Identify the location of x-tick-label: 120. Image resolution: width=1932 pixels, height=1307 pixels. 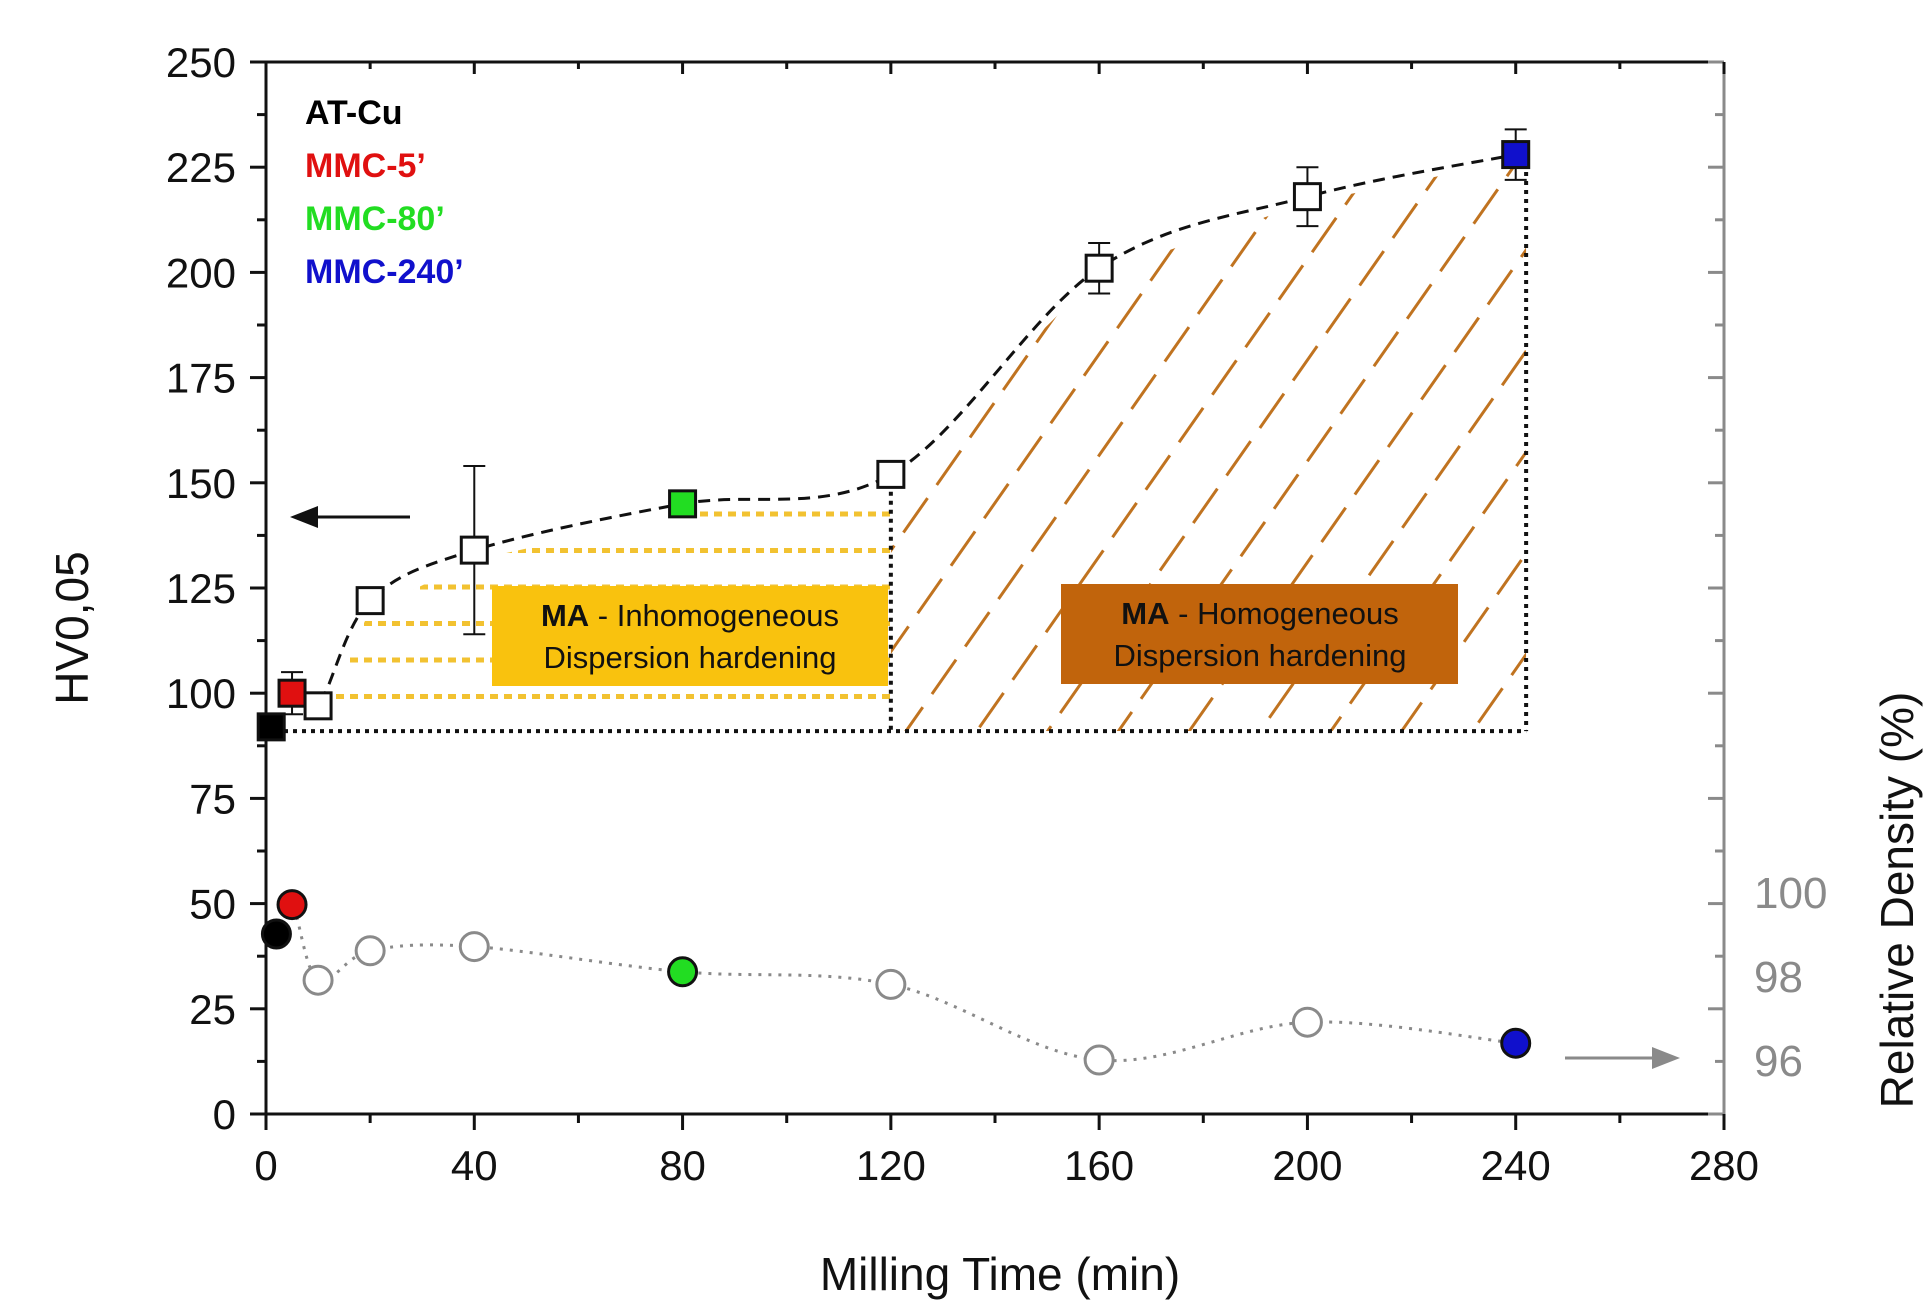
(891, 1165).